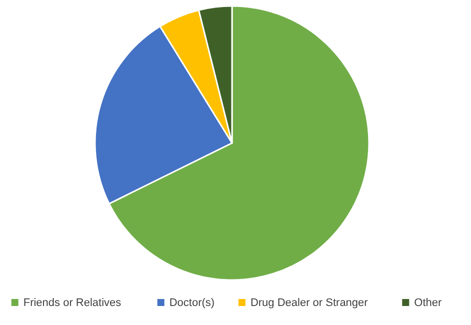  I want to click on legend-label: Doctor(s), so click(192, 302).